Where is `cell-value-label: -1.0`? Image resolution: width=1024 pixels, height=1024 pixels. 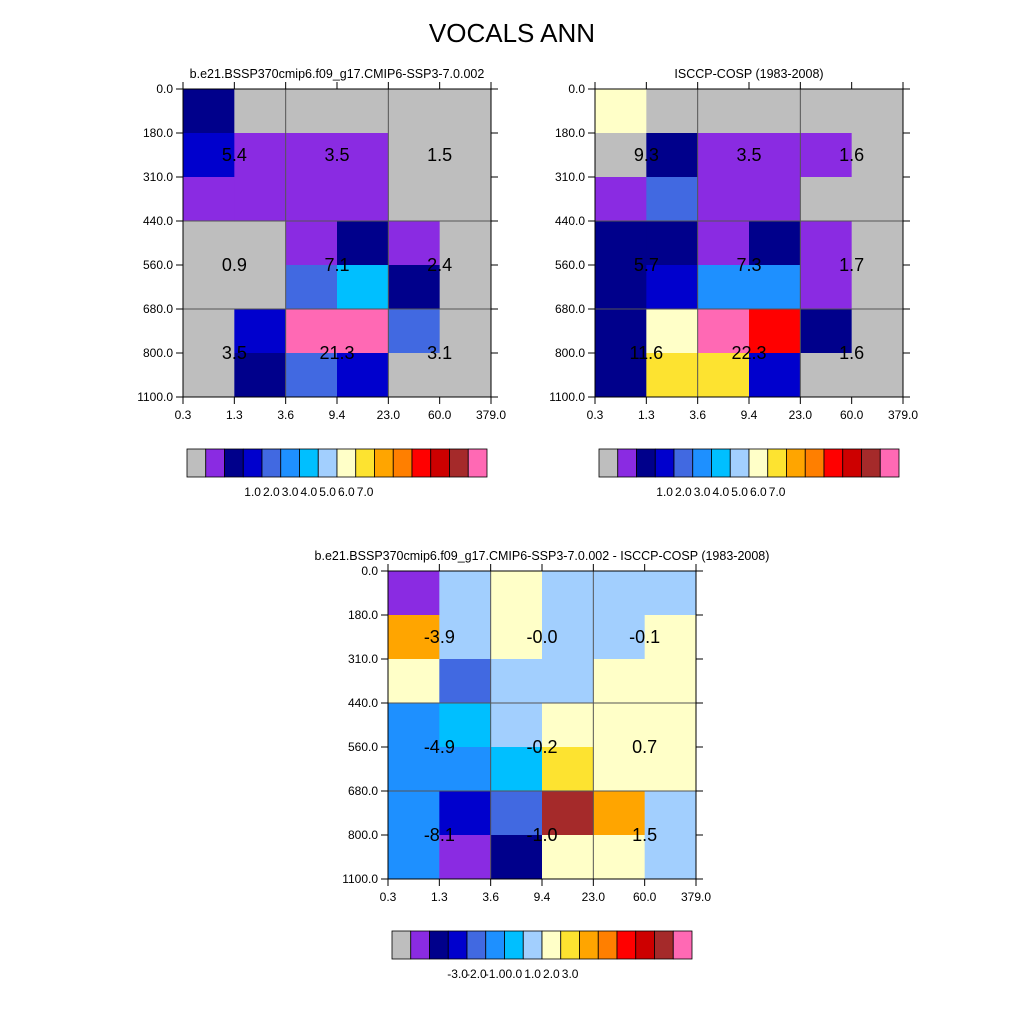 cell-value-label: -1.0 is located at coordinates (541, 835).